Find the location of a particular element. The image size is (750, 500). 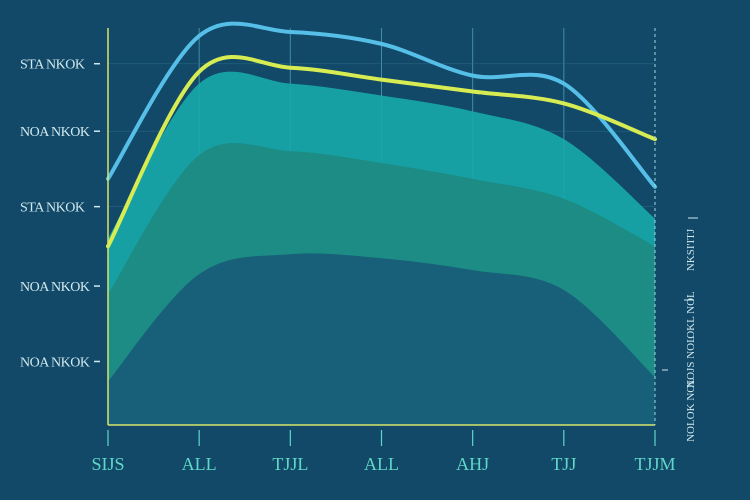

x-tick-label: TJJL is located at coordinates (290, 464).